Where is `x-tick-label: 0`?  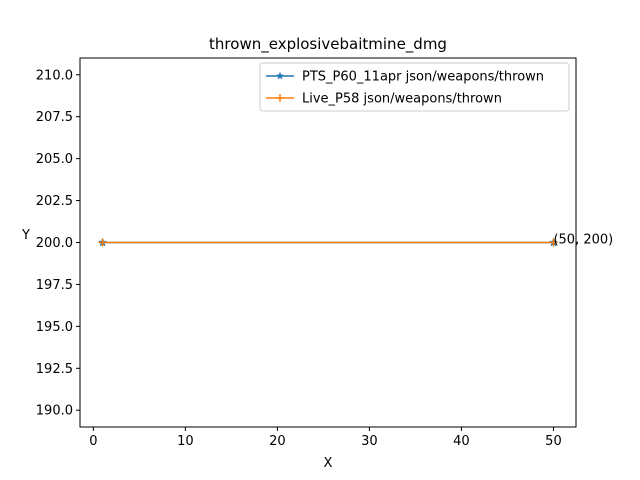
x-tick-label: 0 is located at coordinates (93, 441).